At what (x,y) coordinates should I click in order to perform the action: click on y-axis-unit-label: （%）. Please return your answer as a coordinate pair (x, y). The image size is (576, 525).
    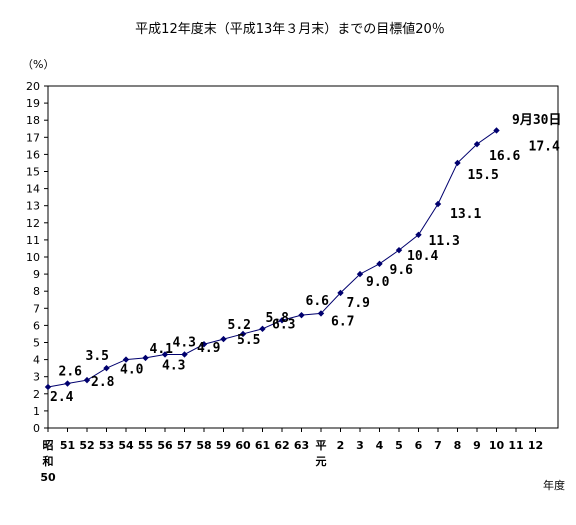
    Looking at the image, I should click on (38, 64).